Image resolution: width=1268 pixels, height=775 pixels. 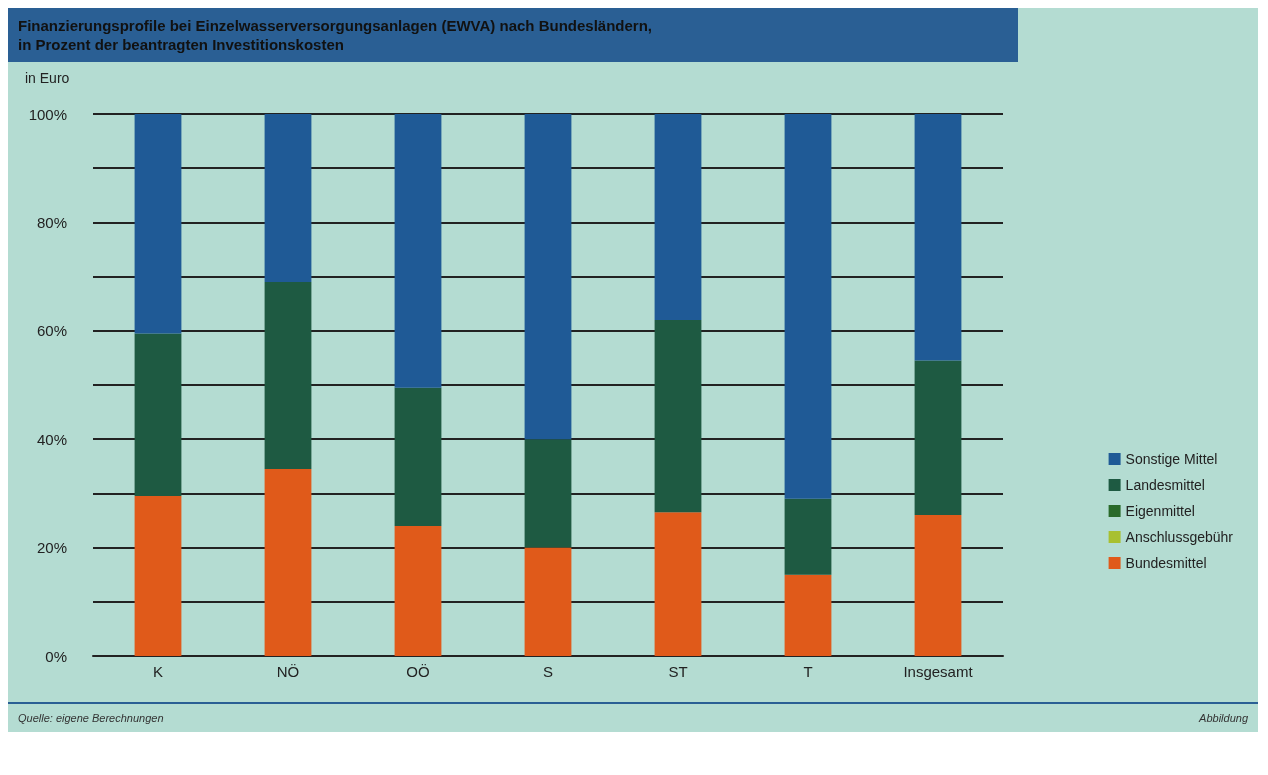 I want to click on legend-label: Sonstige Mittel, so click(x=1171, y=459).